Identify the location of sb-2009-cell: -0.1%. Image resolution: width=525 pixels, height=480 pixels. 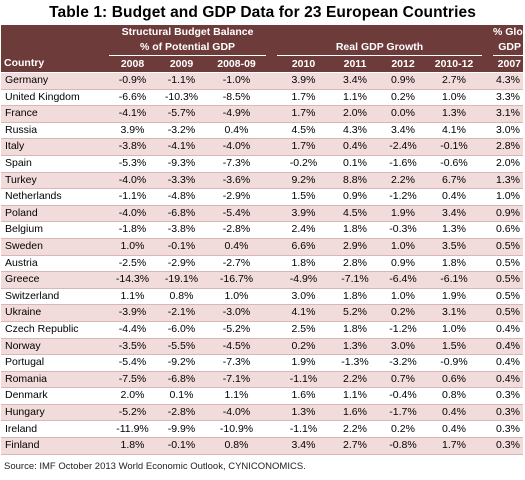
(181, 446).